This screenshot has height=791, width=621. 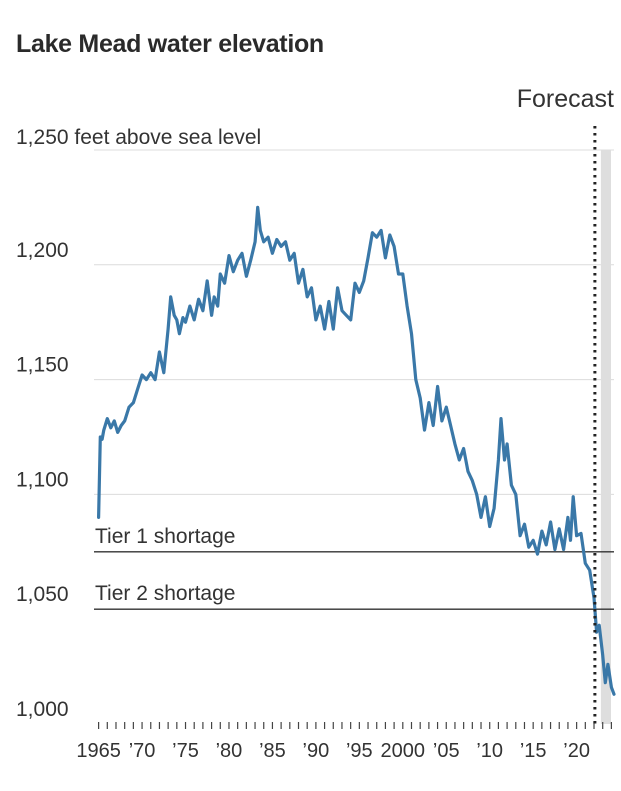 I want to click on x-tick-label: ’20, so click(x=576, y=751).